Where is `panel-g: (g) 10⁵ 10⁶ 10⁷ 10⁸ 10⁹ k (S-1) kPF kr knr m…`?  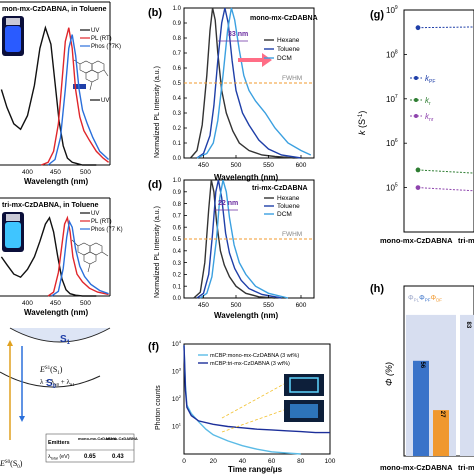
panel-g: (g) 10⁵ 10⁶ 10⁷ 10⁸ 10⁹ k (S-1) kPF kr knr m… is located at coordinates (415, 125).